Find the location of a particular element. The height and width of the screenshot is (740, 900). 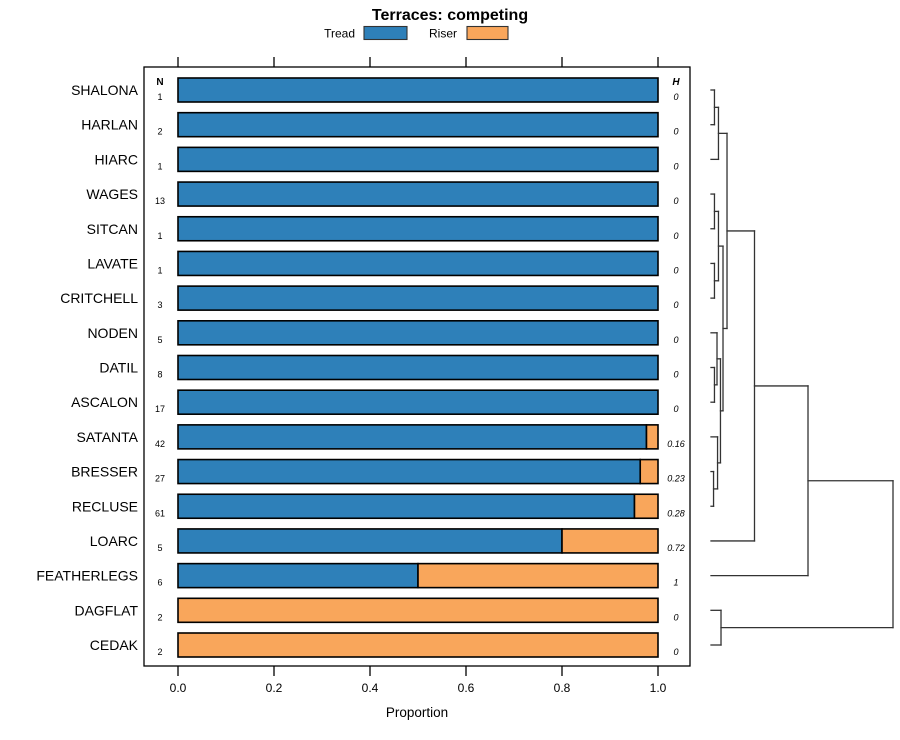

category-label: WAGES is located at coordinates (112, 194).